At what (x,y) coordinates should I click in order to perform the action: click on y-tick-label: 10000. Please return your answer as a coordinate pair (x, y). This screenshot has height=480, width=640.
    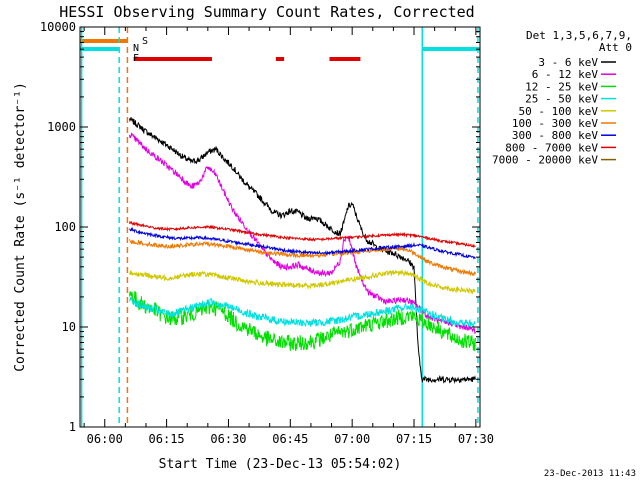
    Looking at the image, I should click on (58, 27).